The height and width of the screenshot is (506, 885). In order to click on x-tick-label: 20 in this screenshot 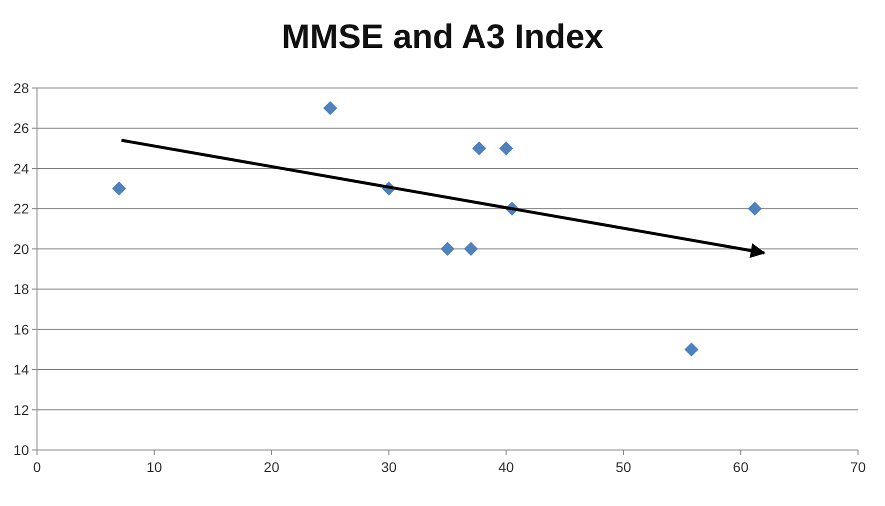, I will do `click(272, 467)`.